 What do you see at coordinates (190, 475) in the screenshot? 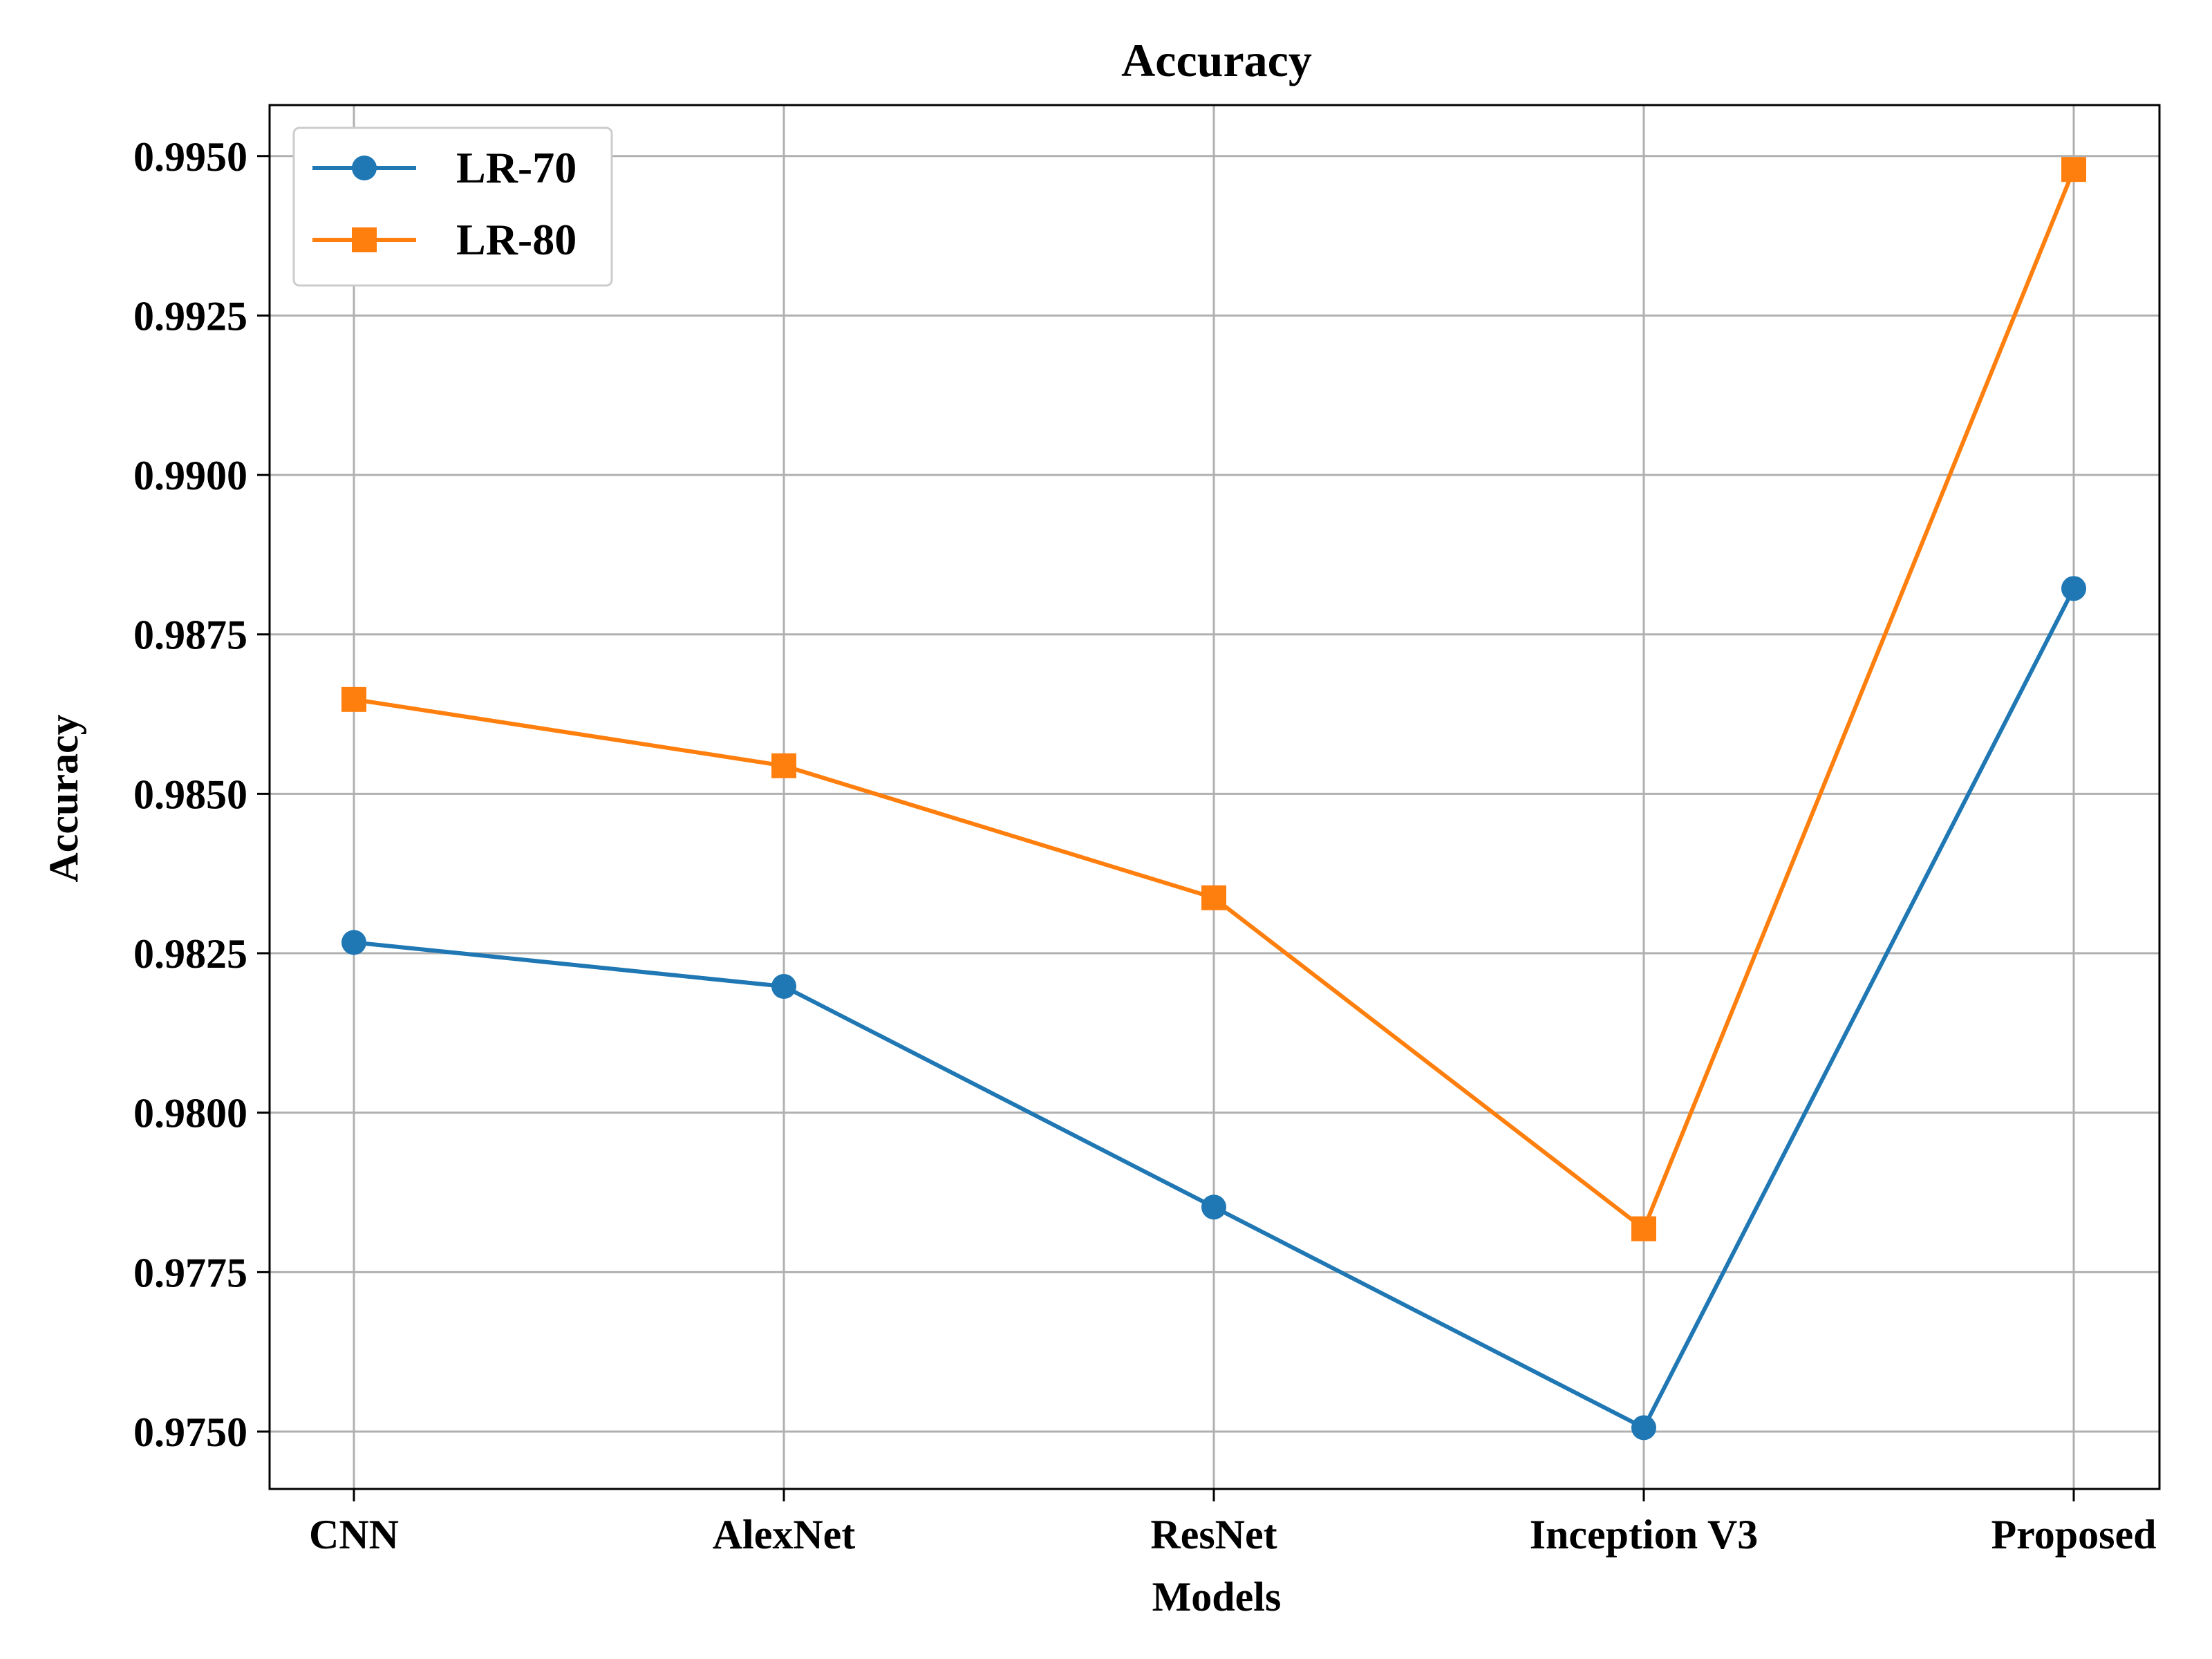
I see `y-tick-label: 0.9900` at bounding box center [190, 475].